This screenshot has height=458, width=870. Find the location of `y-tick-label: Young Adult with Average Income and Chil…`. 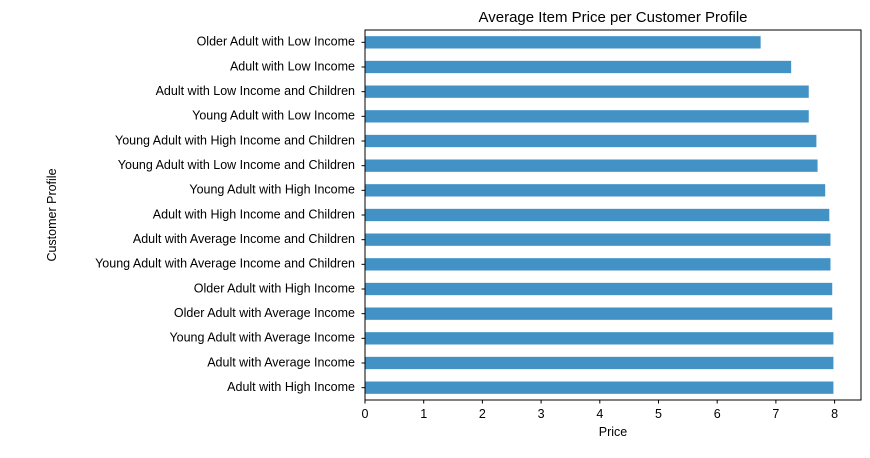

y-tick-label: Young Adult with Average Income and Chil… is located at coordinates (225, 264).